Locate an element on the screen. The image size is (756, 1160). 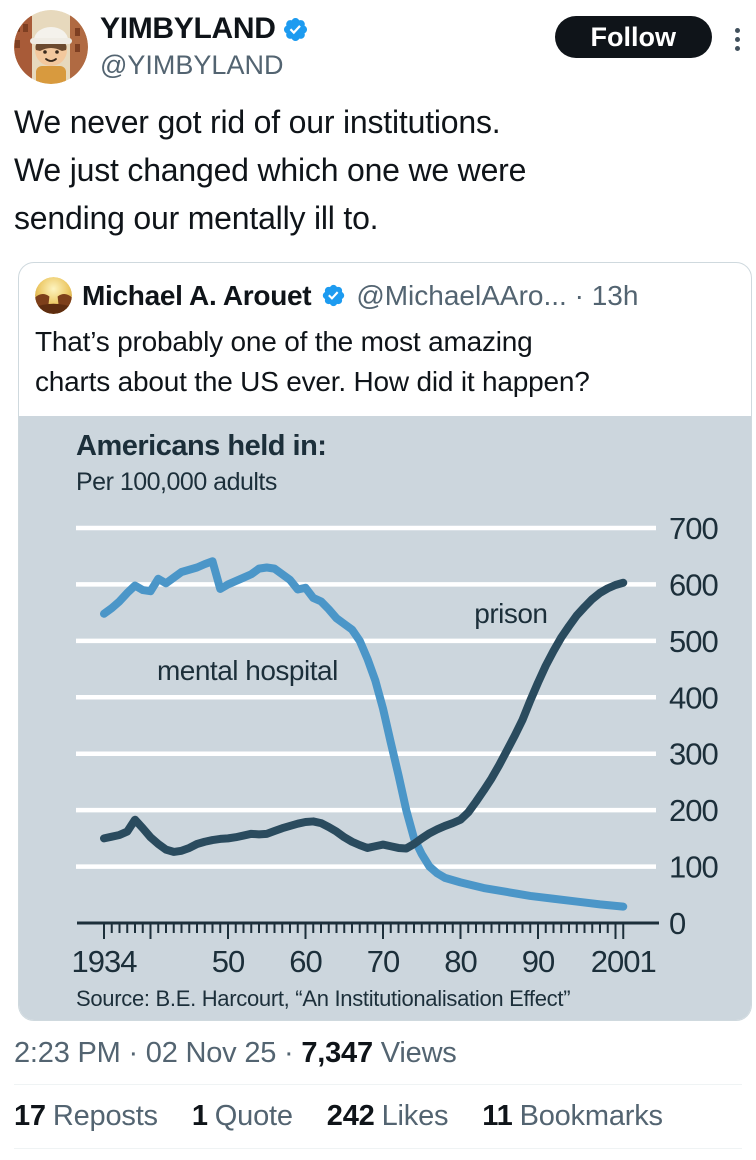
svg-text: 700 is located at coordinates (693, 528).